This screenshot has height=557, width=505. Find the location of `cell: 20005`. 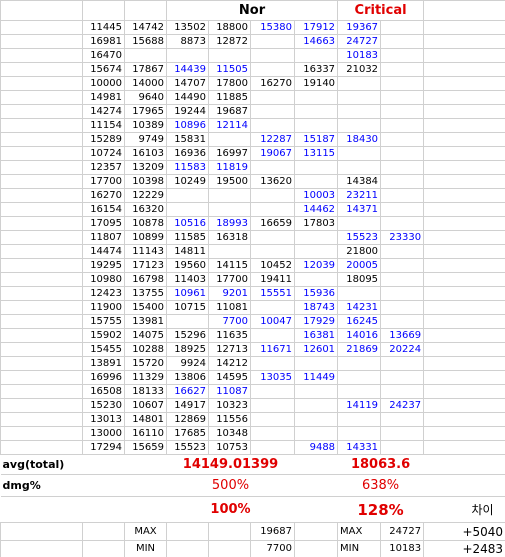

cell: 20005 is located at coordinates (359, 265).